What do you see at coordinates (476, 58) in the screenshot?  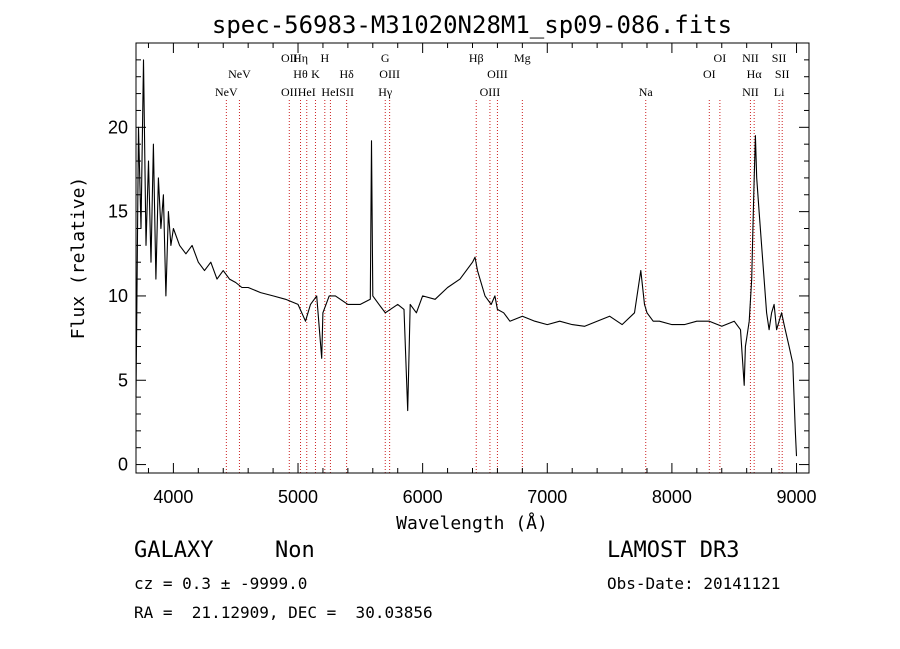 I see `line-label: Hβ` at bounding box center [476, 58].